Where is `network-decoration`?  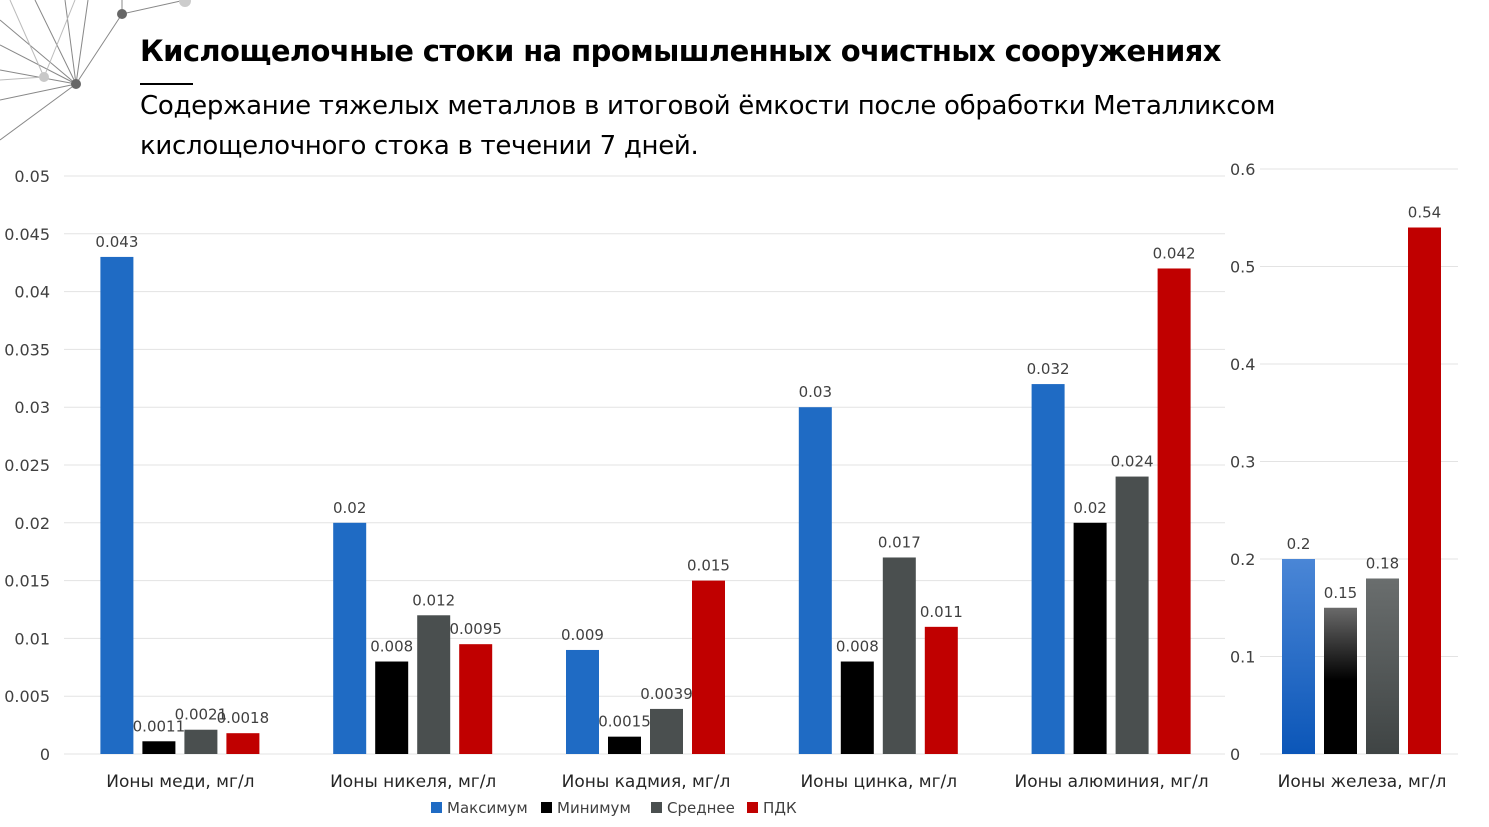 network-decoration is located at coordinates (95, 70).